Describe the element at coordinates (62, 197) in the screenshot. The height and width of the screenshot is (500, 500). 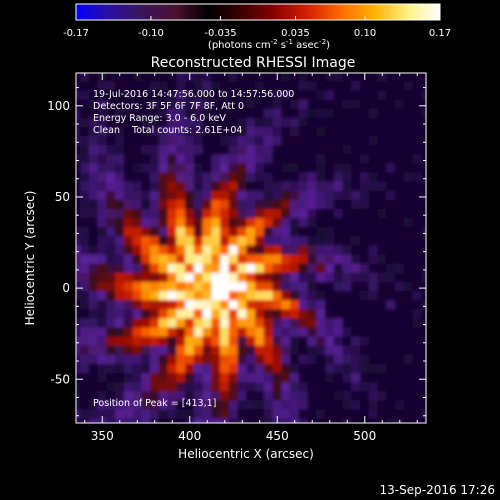
I see `y-tick-label: 50` at that location.